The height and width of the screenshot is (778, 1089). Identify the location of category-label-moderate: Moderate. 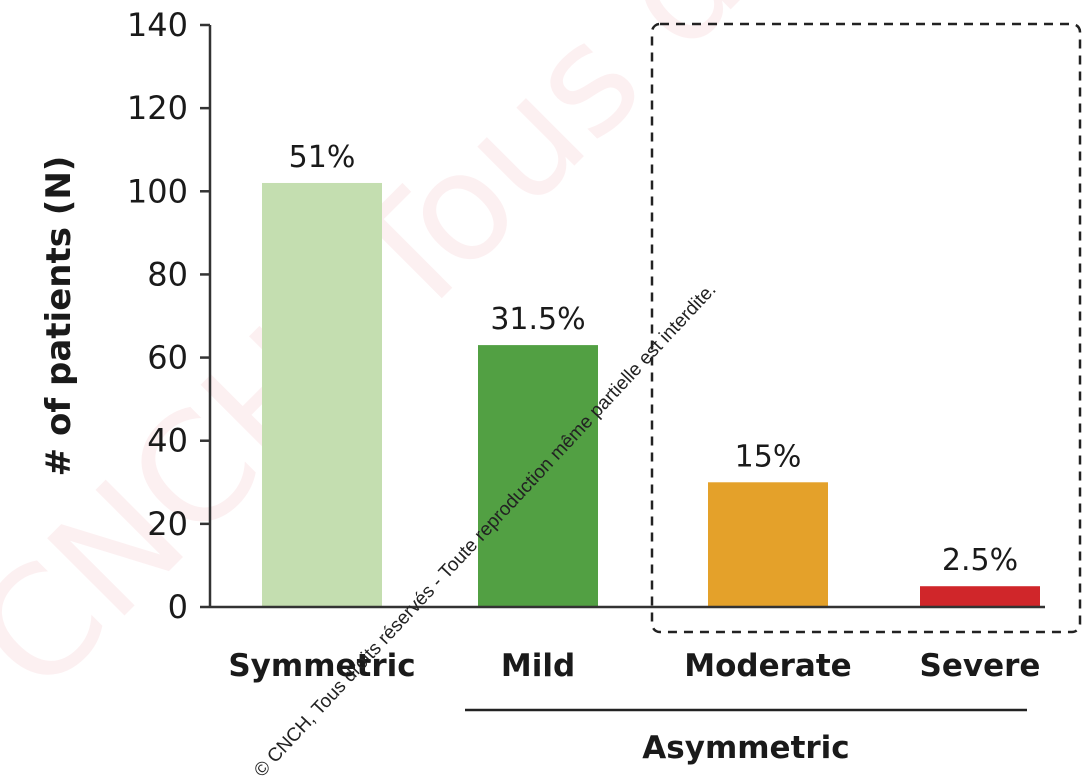
(767, 666).